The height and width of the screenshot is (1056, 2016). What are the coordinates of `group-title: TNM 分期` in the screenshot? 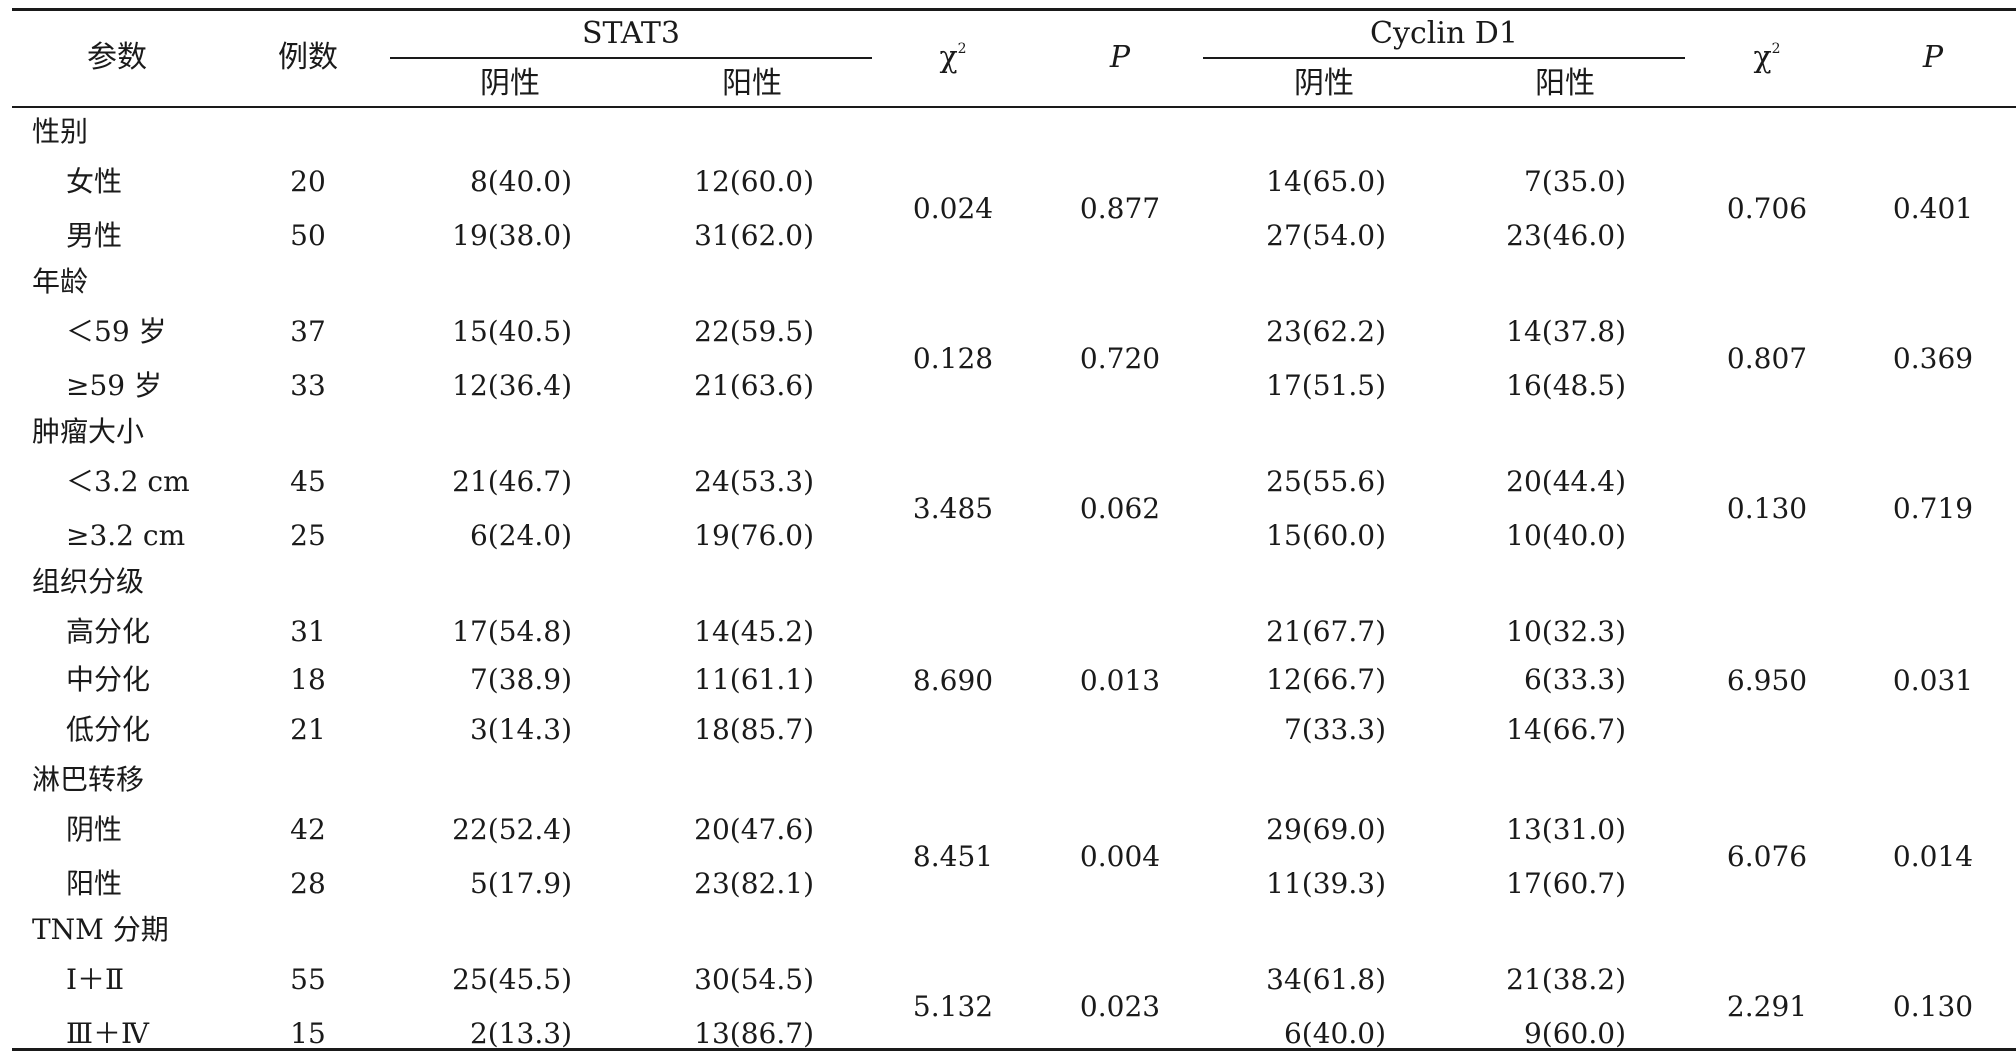 It's located at (100, 929).